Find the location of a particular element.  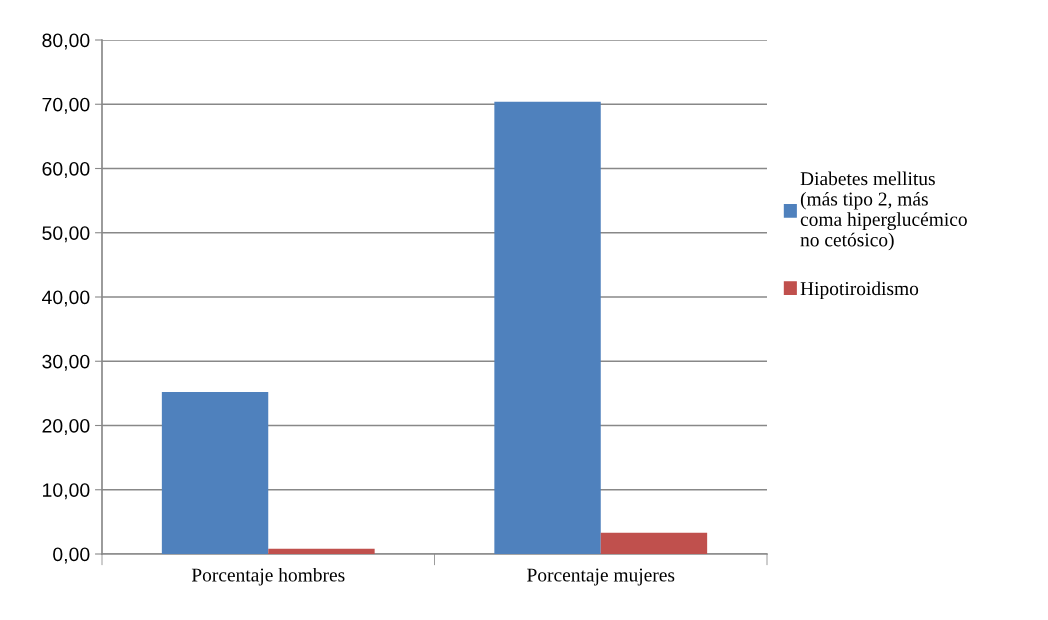

y-tick-label: 80,00 is located at coordinates (66, 41).